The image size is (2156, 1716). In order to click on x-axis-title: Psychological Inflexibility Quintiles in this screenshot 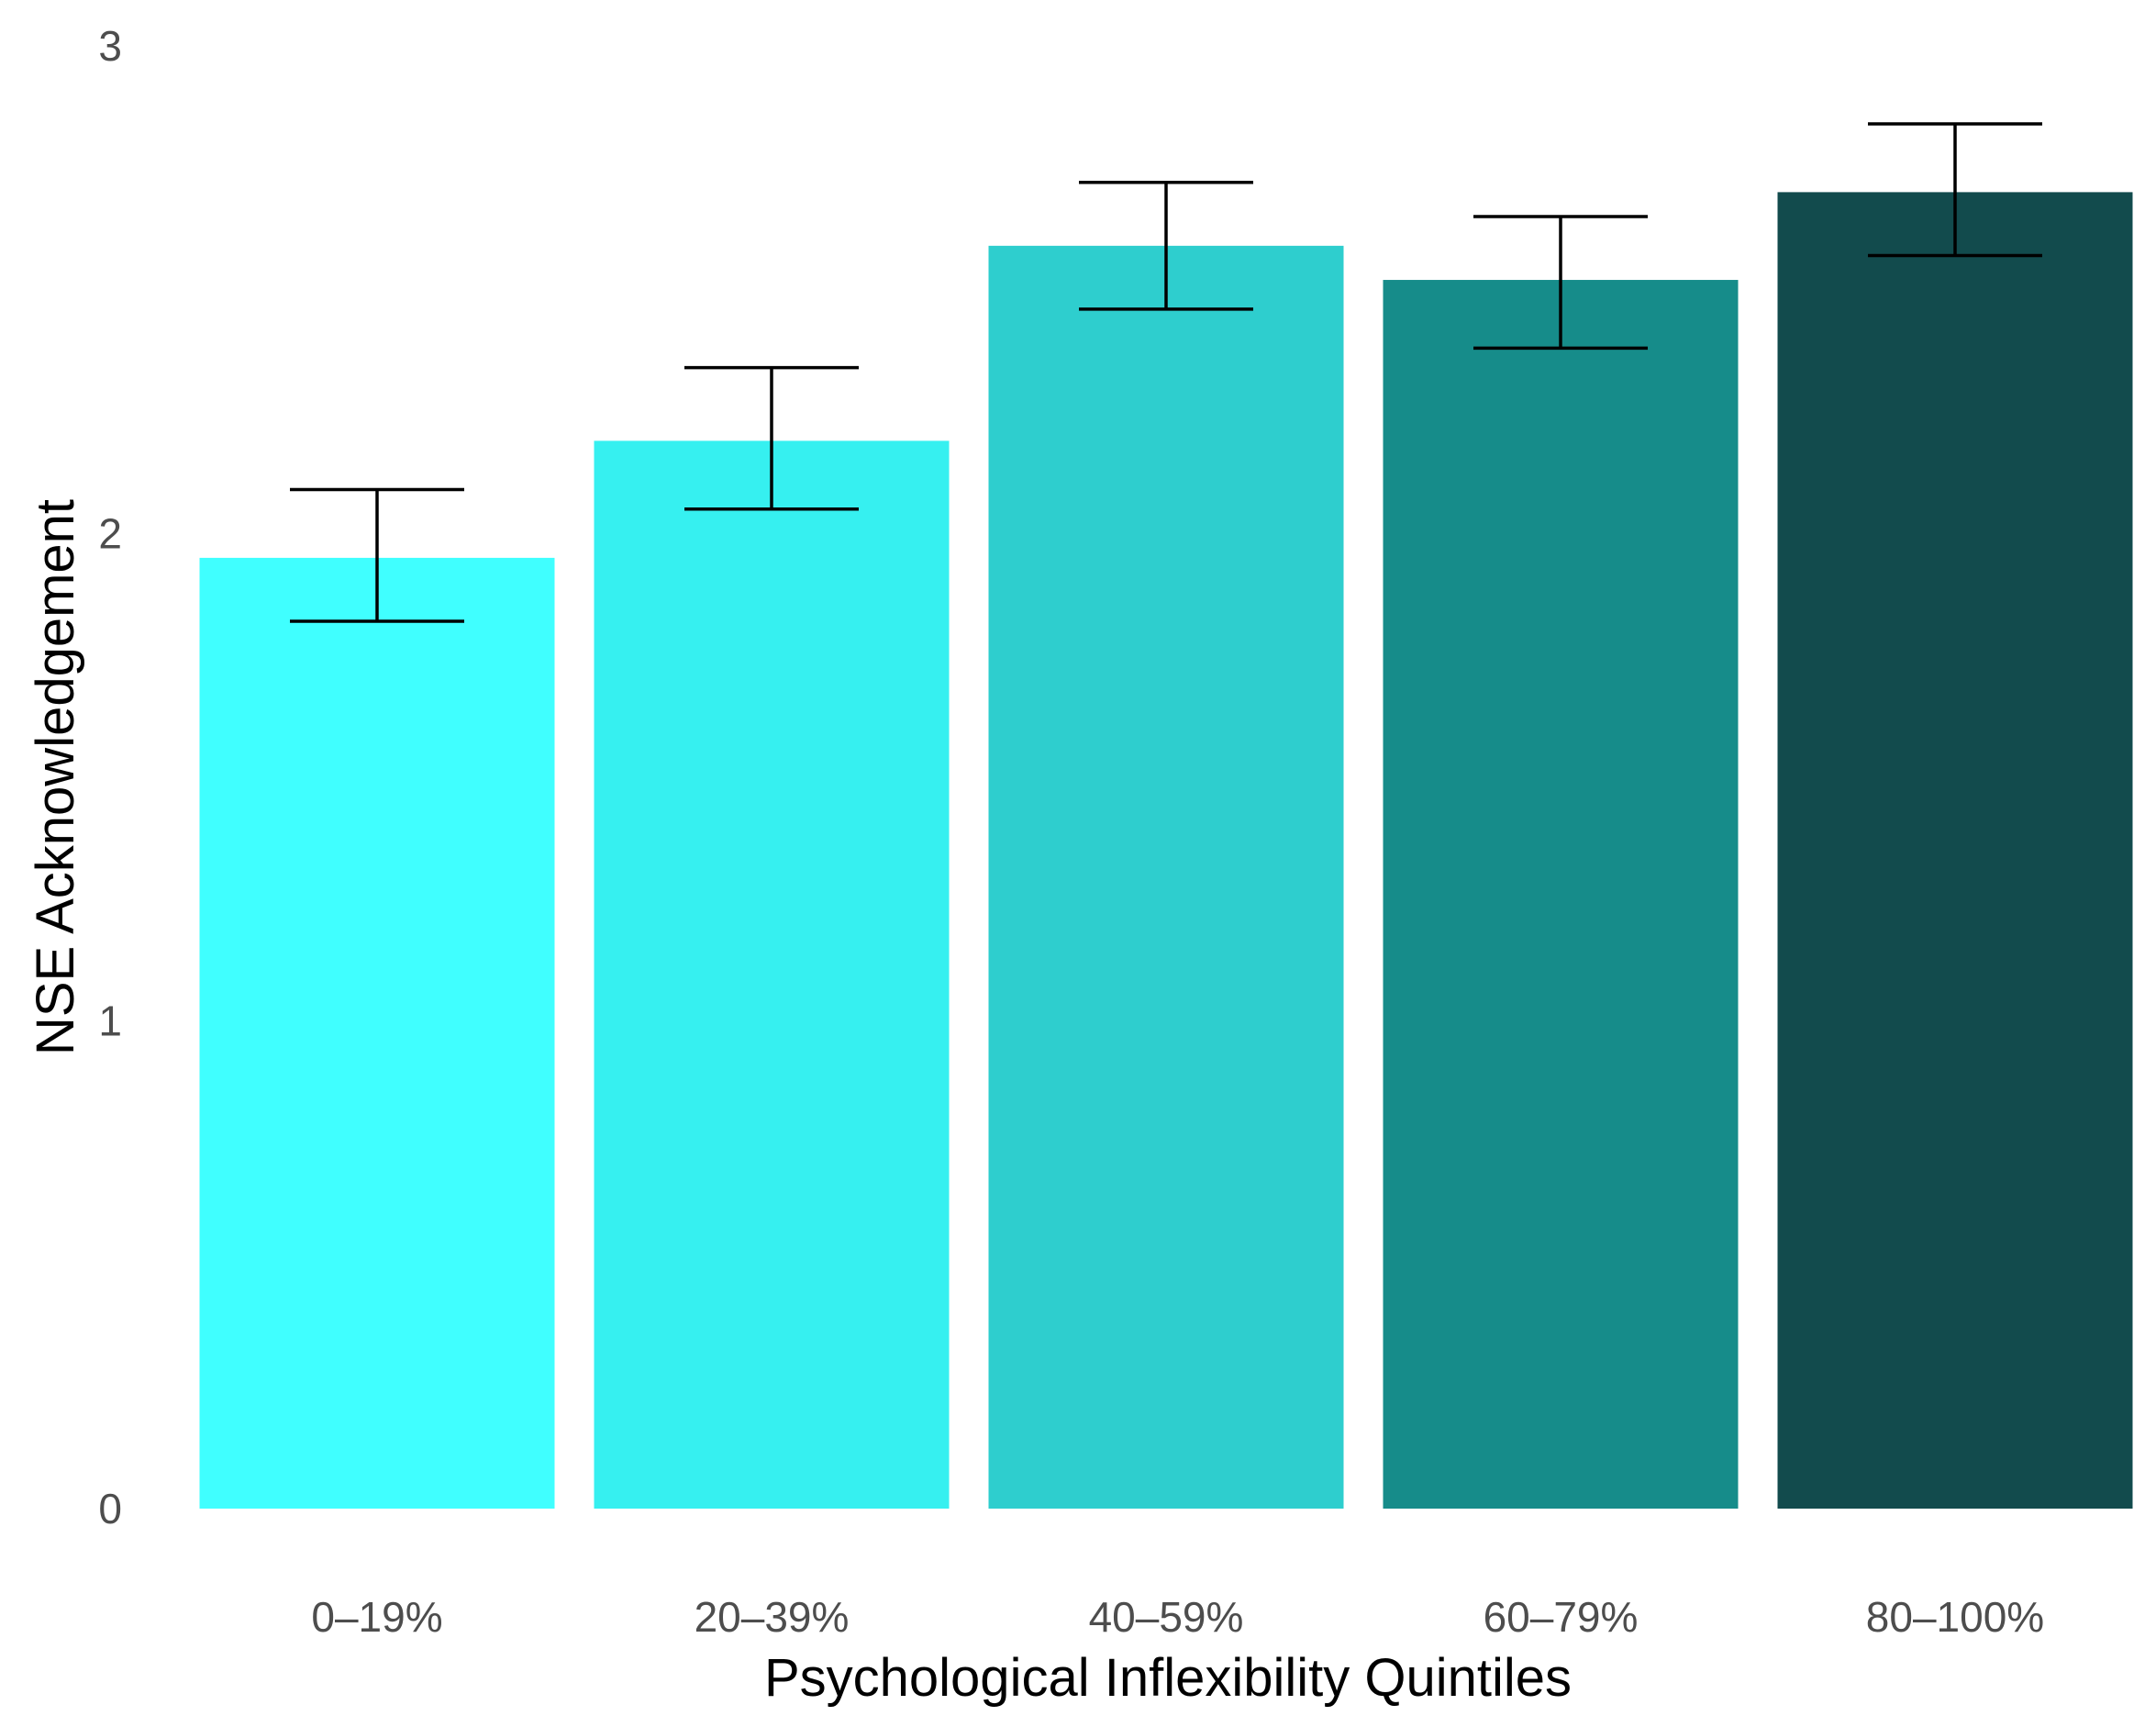, I will do `click(1168, 1678)`.